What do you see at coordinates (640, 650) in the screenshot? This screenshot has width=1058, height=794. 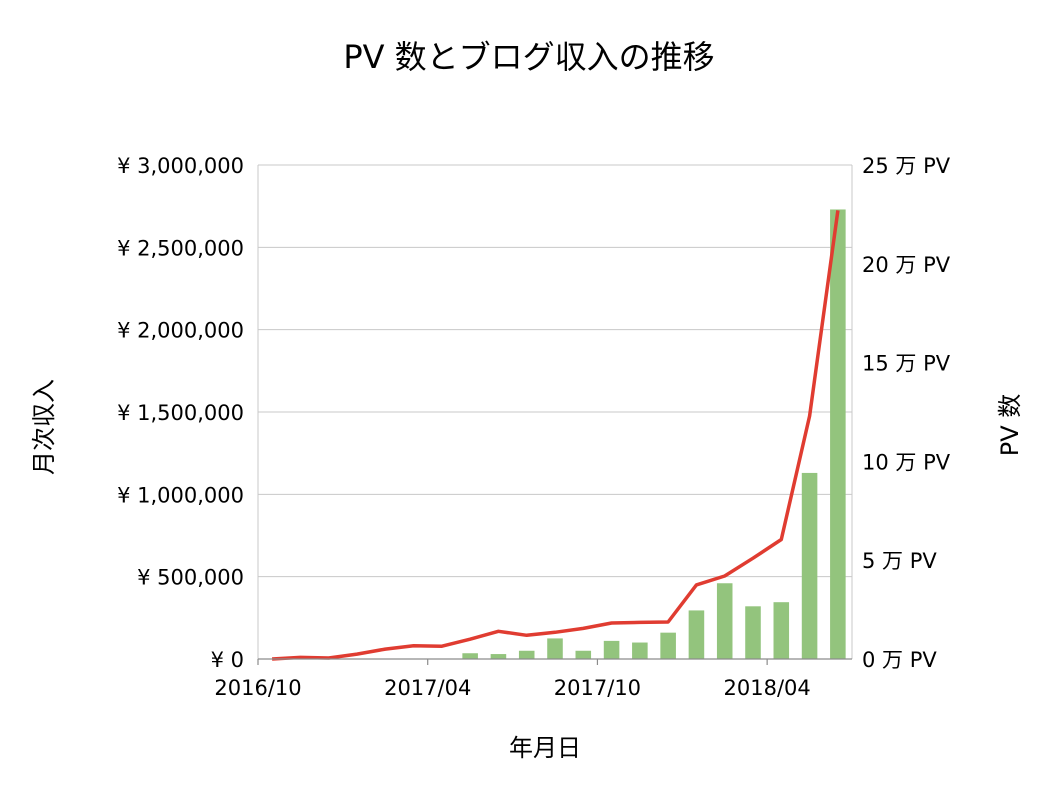 I see `bar-2017/11` at bounding box center [640, 650].